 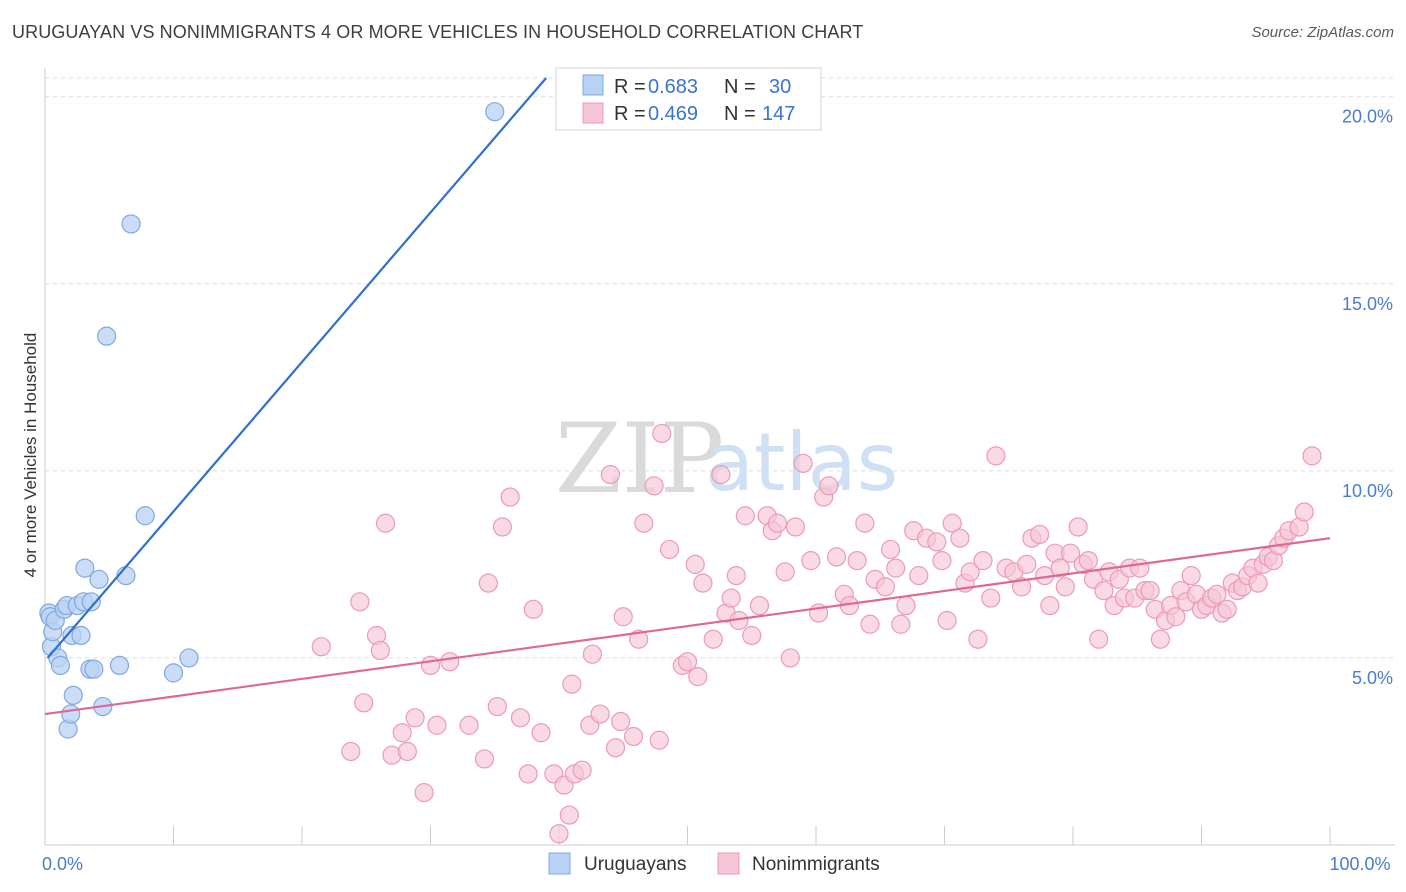 What do you see at coordinates (780, 87) in the screenshot?
I see `legend-n-value-1: 30` at bounding box center [780, 87].